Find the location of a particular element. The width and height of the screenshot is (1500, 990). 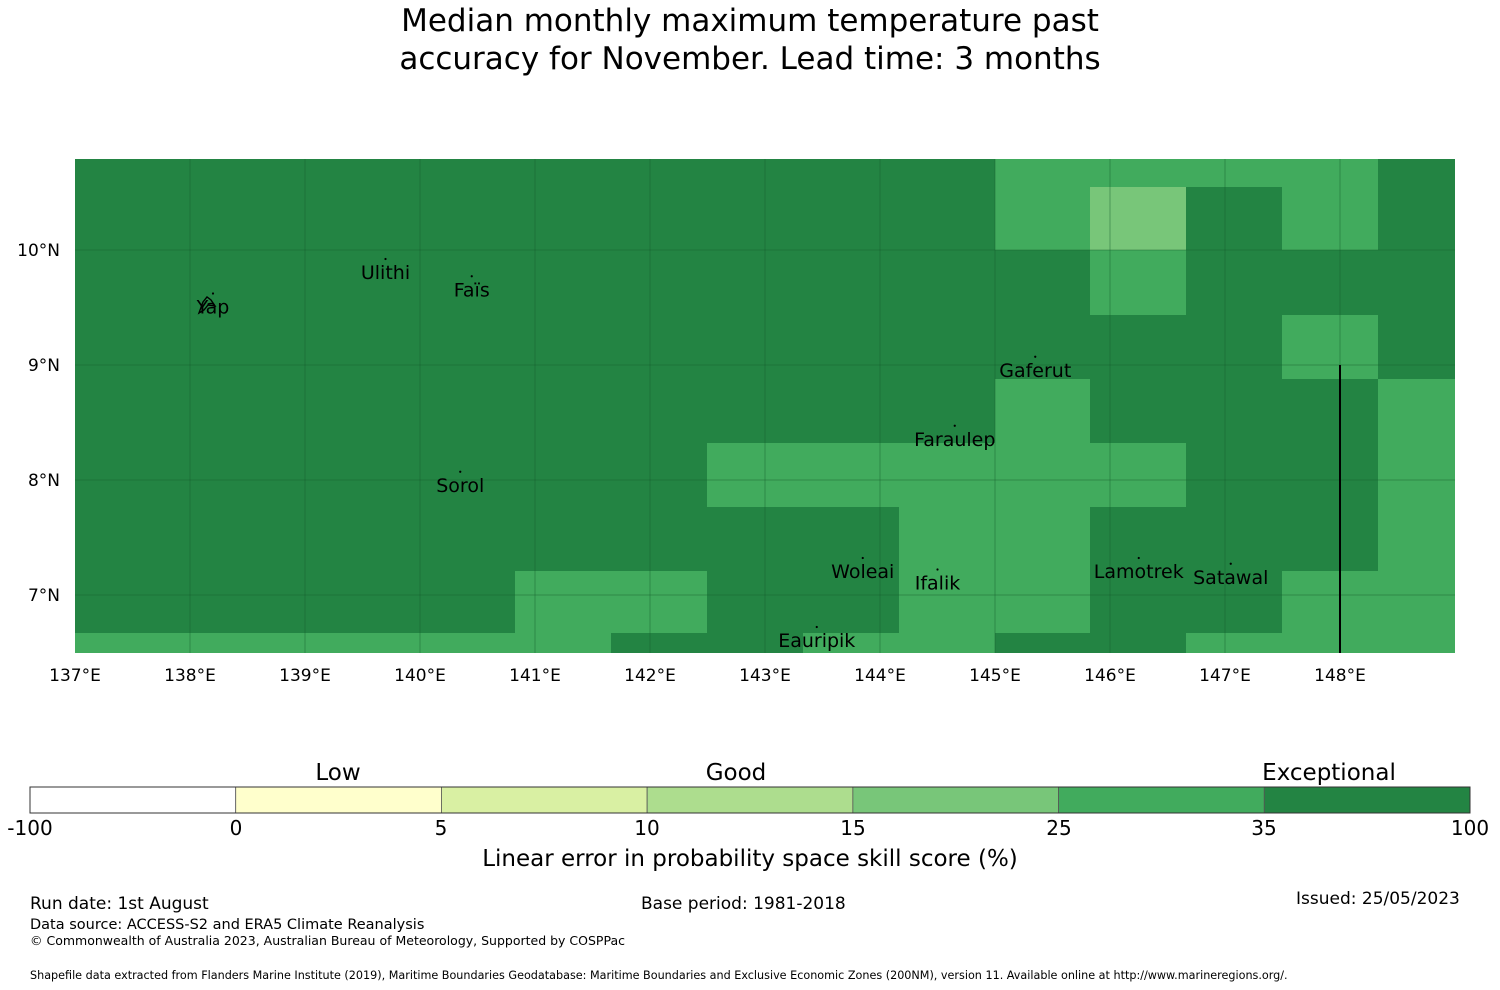

place-label: Faïs is located at coordinates (472, 290).